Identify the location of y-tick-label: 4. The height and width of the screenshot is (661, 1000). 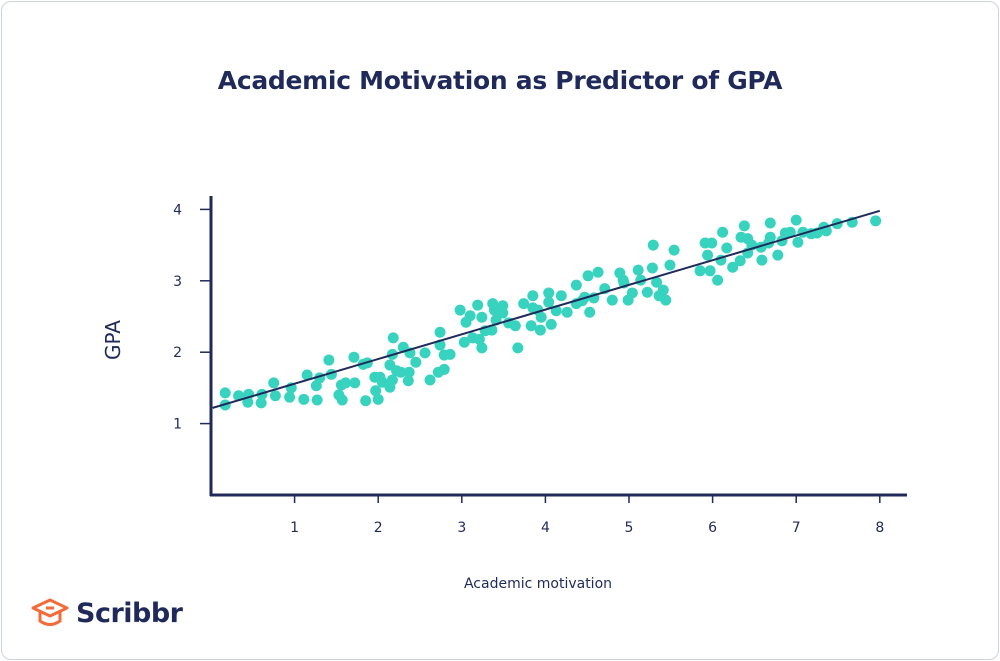
(177, 210).